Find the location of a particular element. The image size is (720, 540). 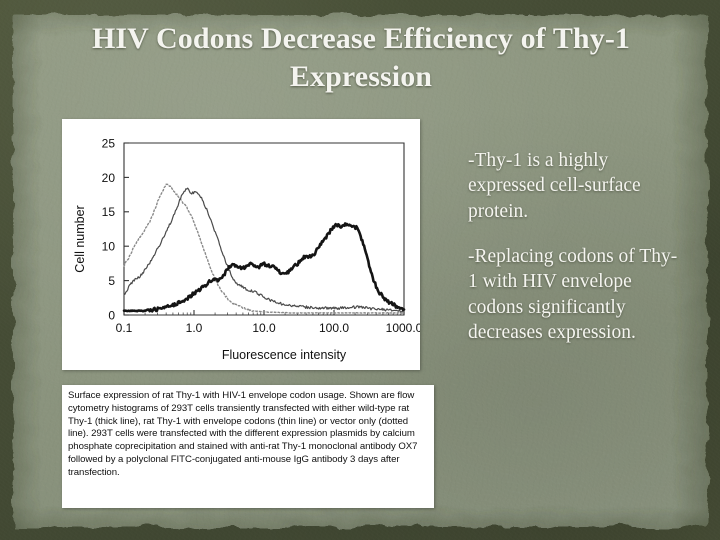

chart-x-tick-labels: 0.1 1.0 10.0 100.0 1000.0 is located at coordinates (268, 328).